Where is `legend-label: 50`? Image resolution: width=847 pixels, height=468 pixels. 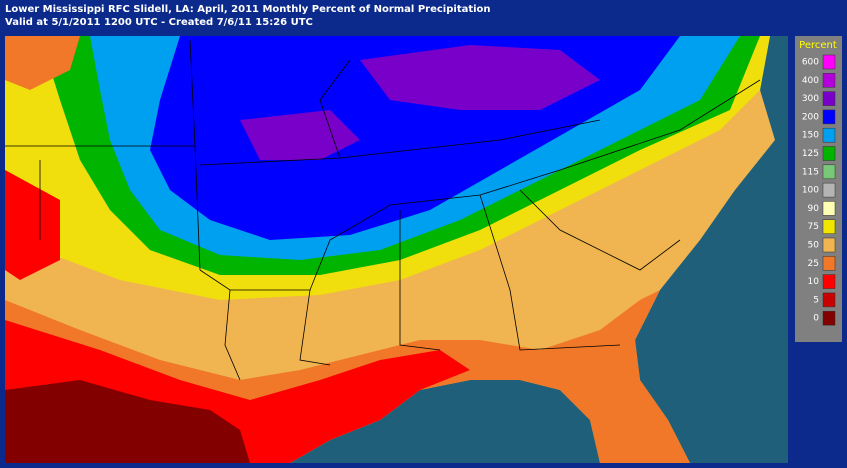
legend-label: 50 is located at coordinates (814, 246).